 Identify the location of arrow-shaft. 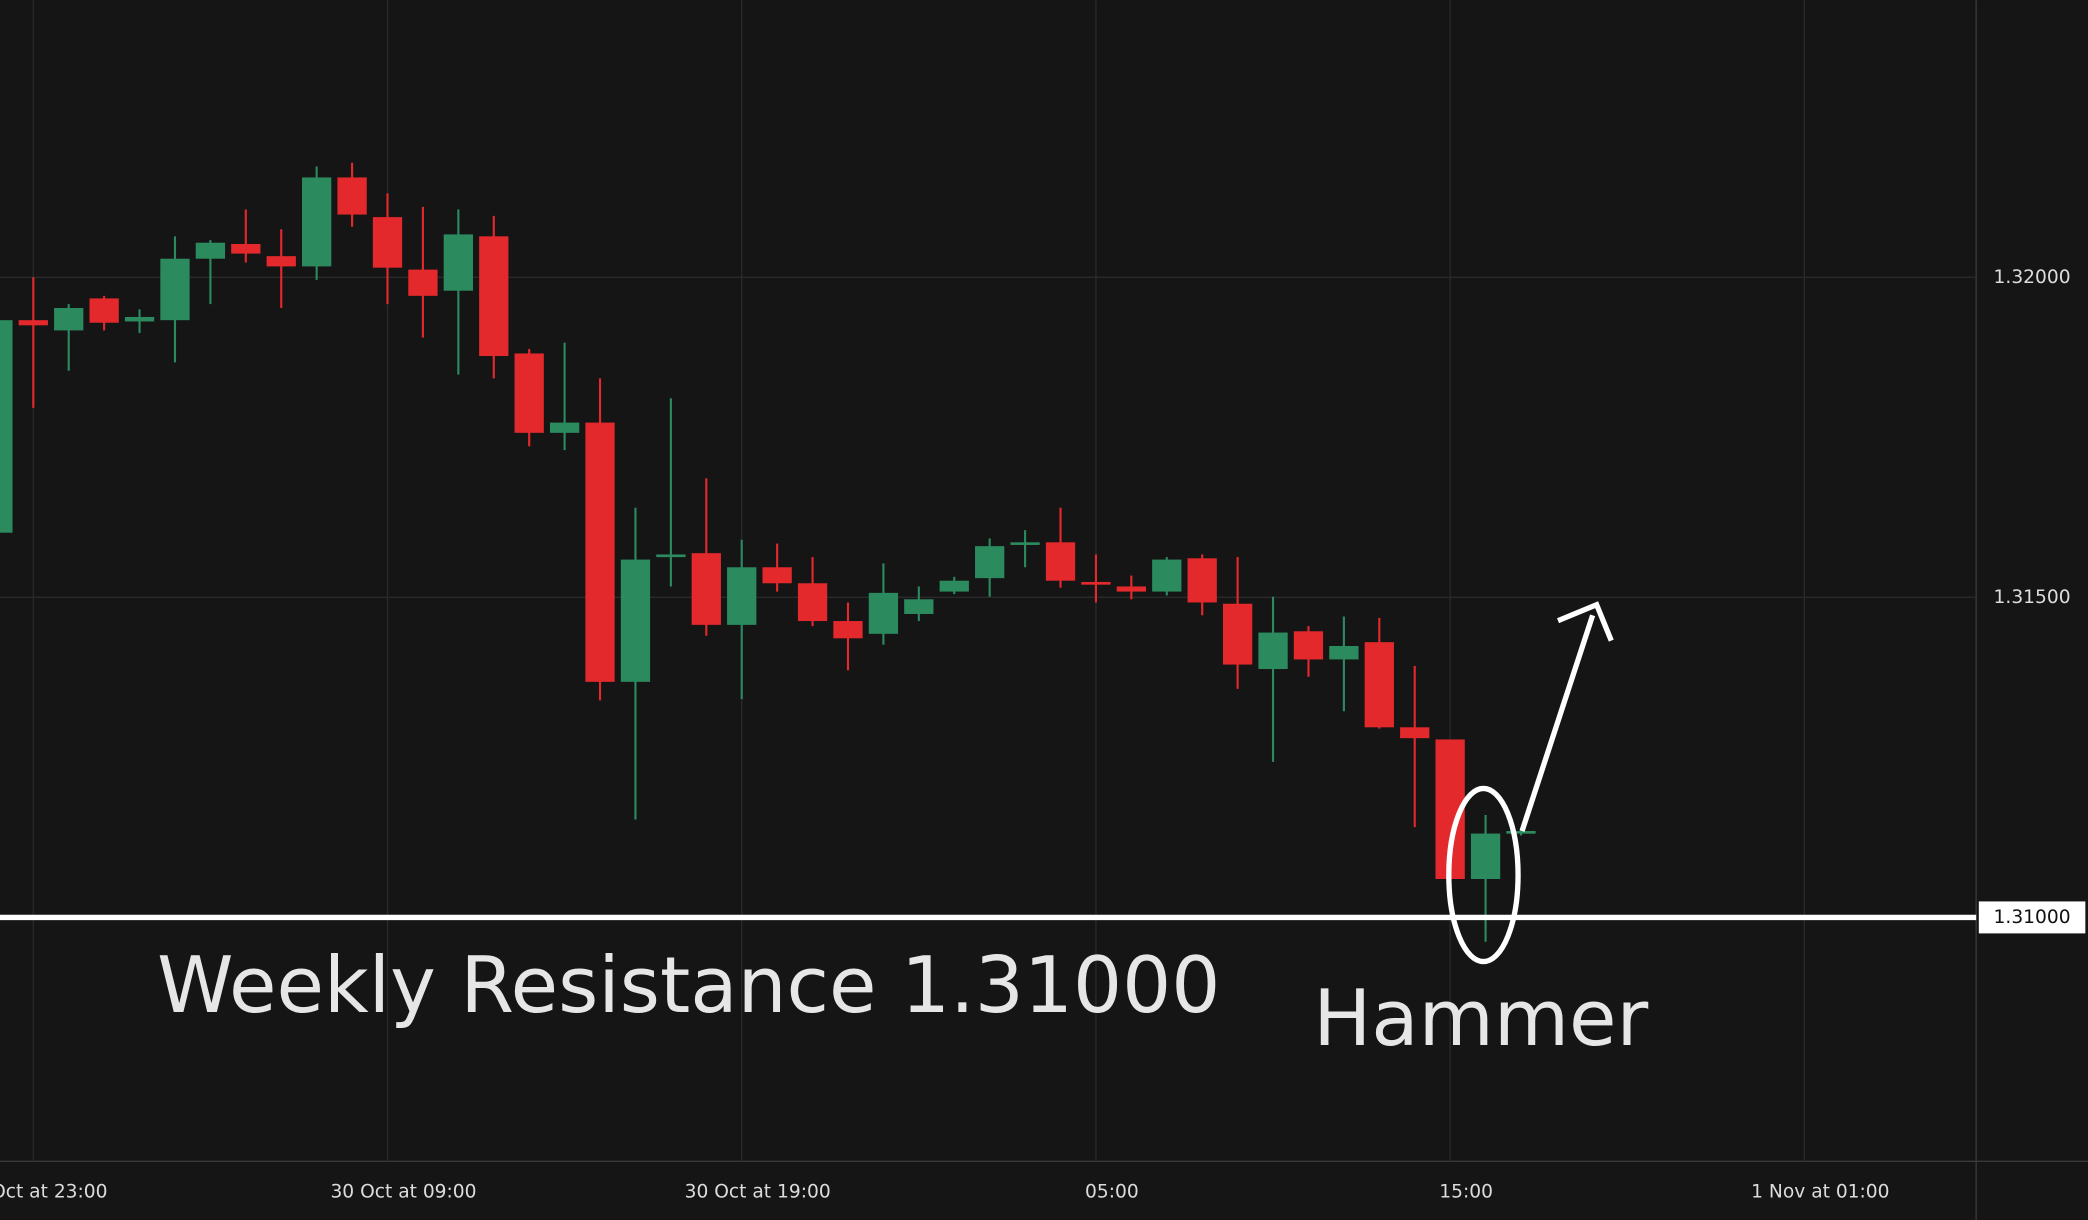
(1557, 723).